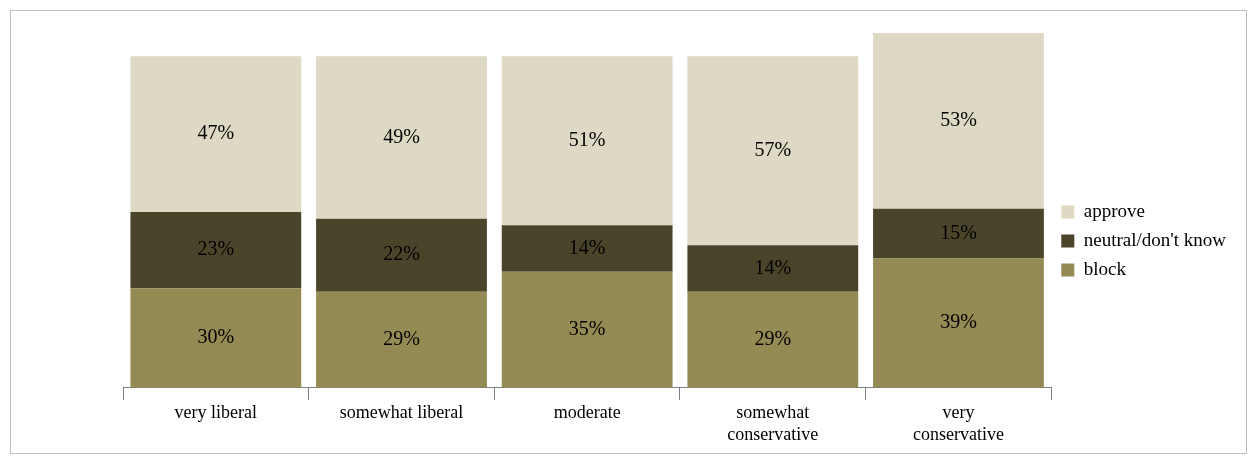 This screenshot has height=464, width=1257. I want to click on x-tick-label: moderate, so click(587, 412).